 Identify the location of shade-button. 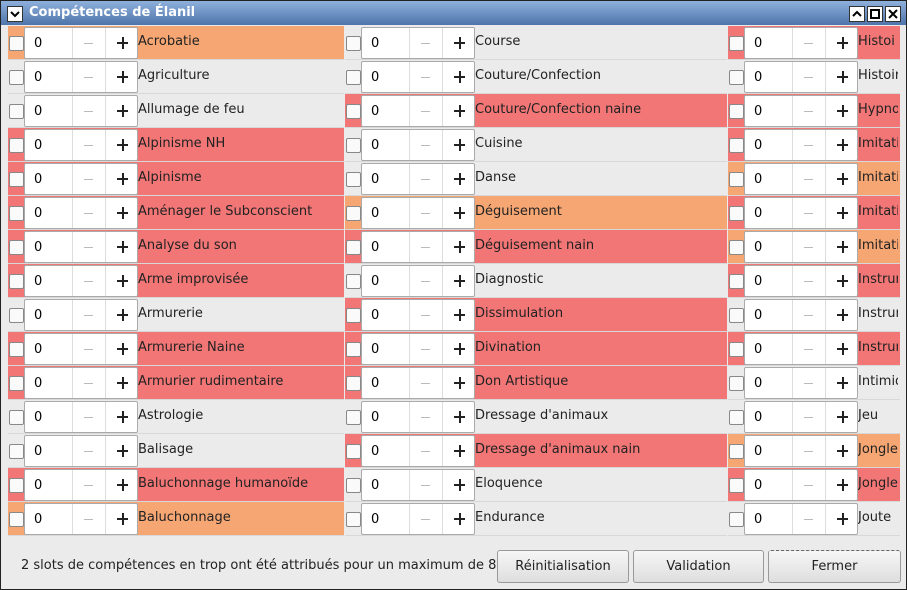
(857, 14).